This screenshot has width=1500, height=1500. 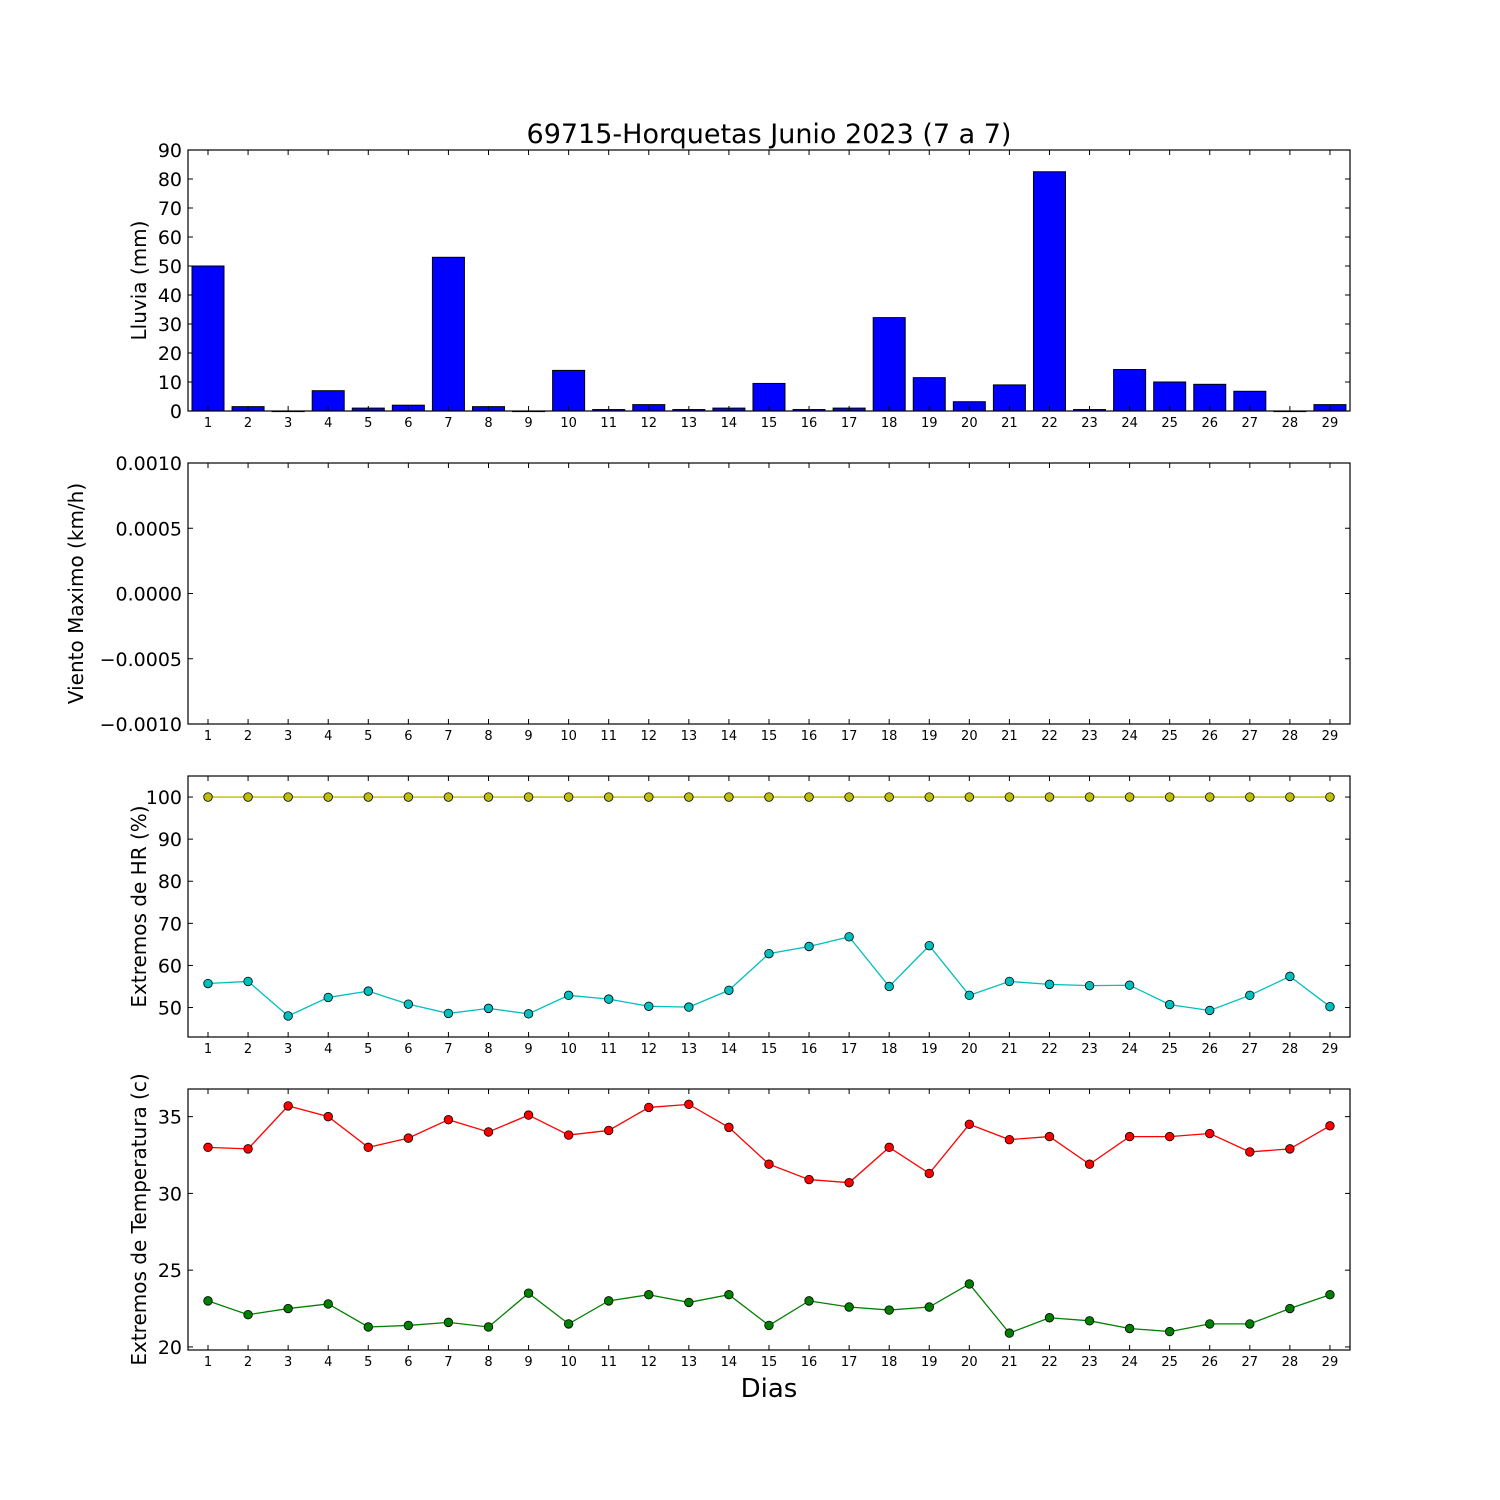 I want to click on x-tick-label: 14, so click(x=729, y=1362).